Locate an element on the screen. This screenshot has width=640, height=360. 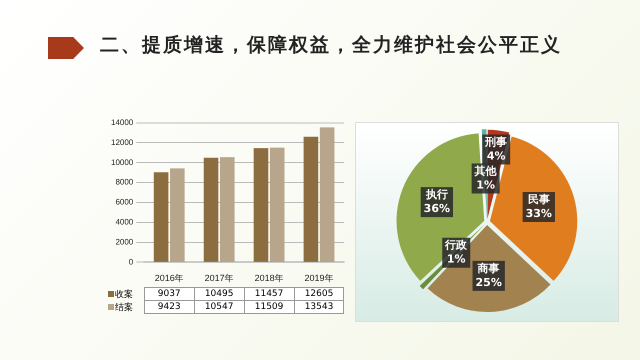
data-label: 9037 is located at coordinates (169, 294).